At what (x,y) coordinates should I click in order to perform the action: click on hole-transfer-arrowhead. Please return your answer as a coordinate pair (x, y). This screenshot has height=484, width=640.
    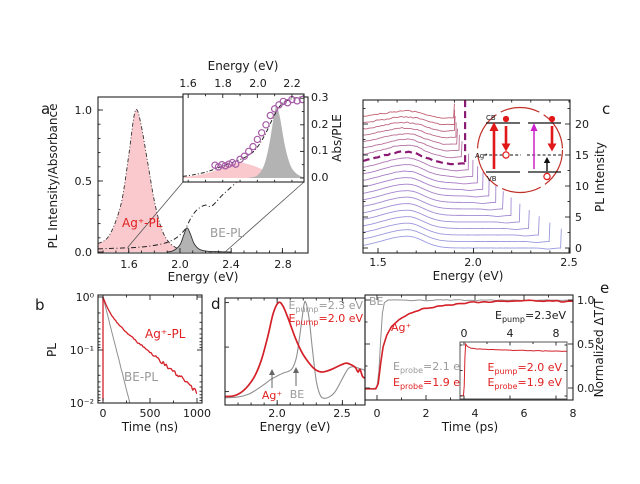
    Looking at the image, I should click on (547, 160).